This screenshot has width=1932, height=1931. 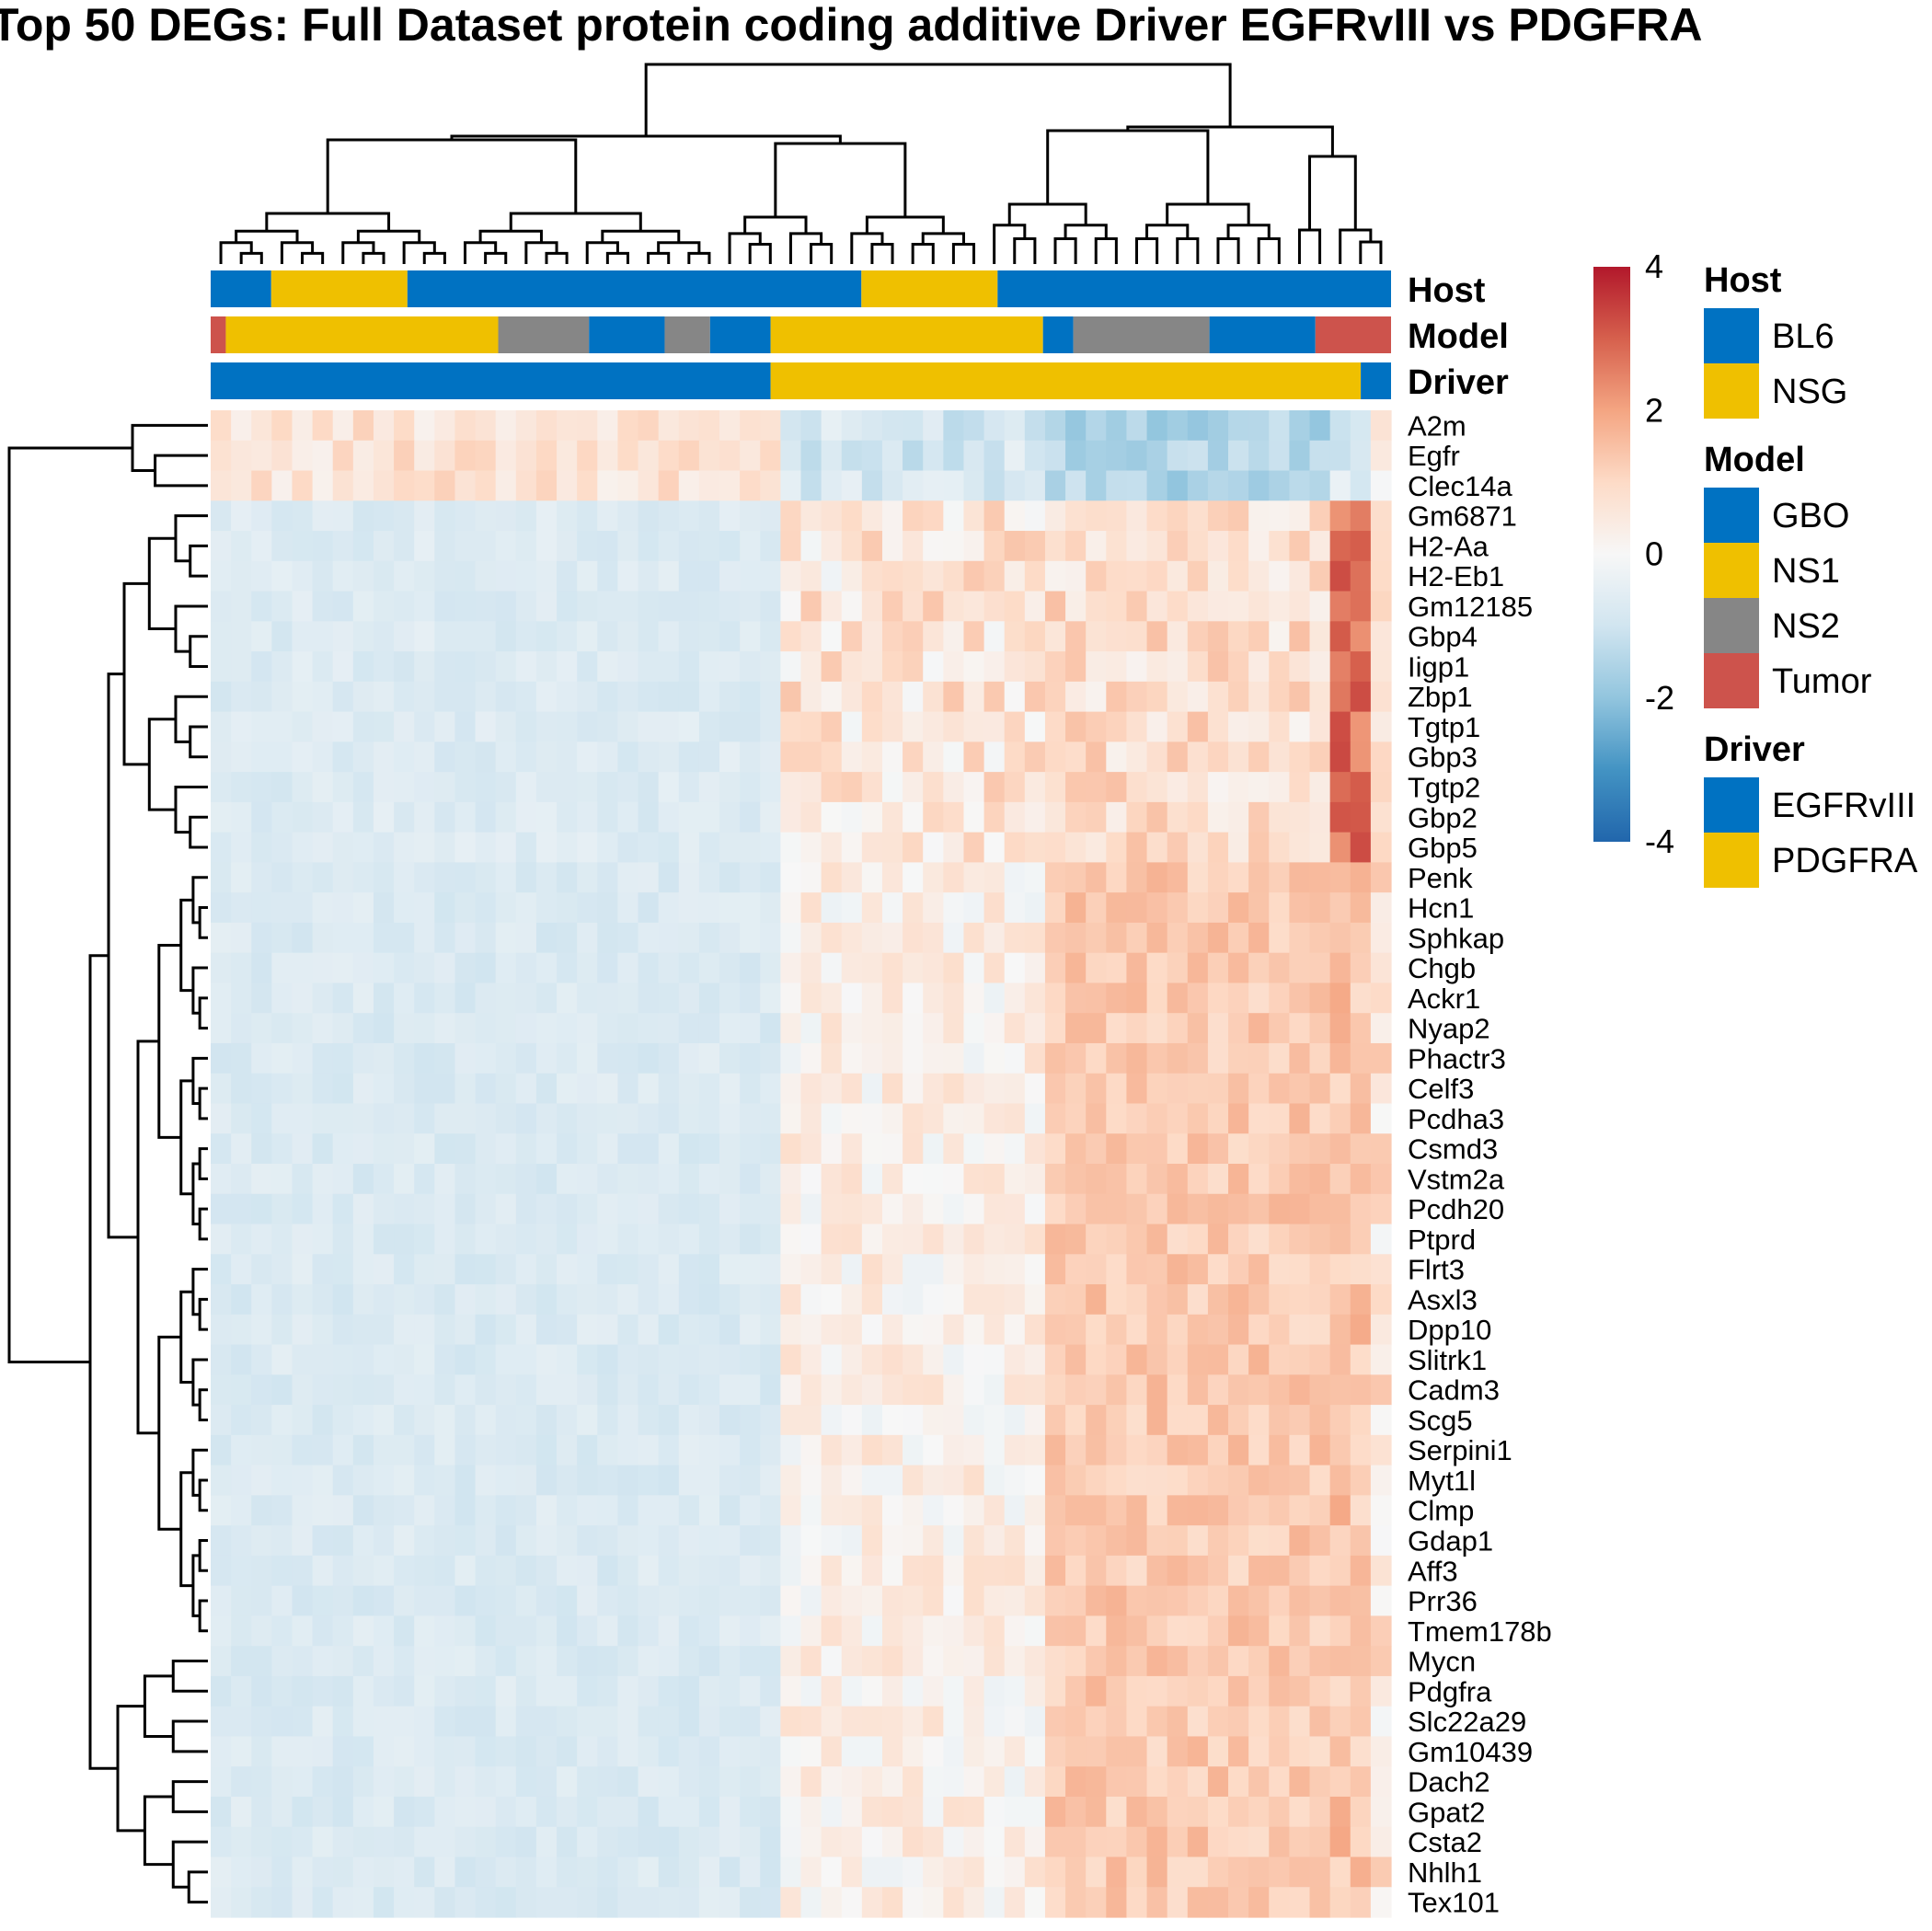 What do you see at coordinates (1611, 554) in the screenshot?
I see `color-scale-bar` at bounding box center [1611, 554].